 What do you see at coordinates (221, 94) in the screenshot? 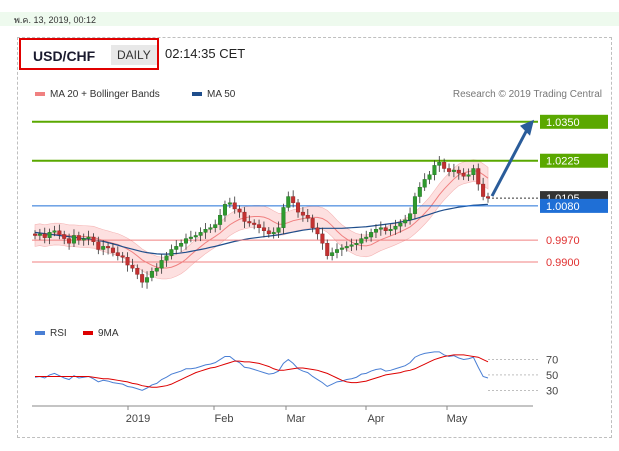
I see `legend-ma50-label: MA 50` at bounding box center [221, 94].